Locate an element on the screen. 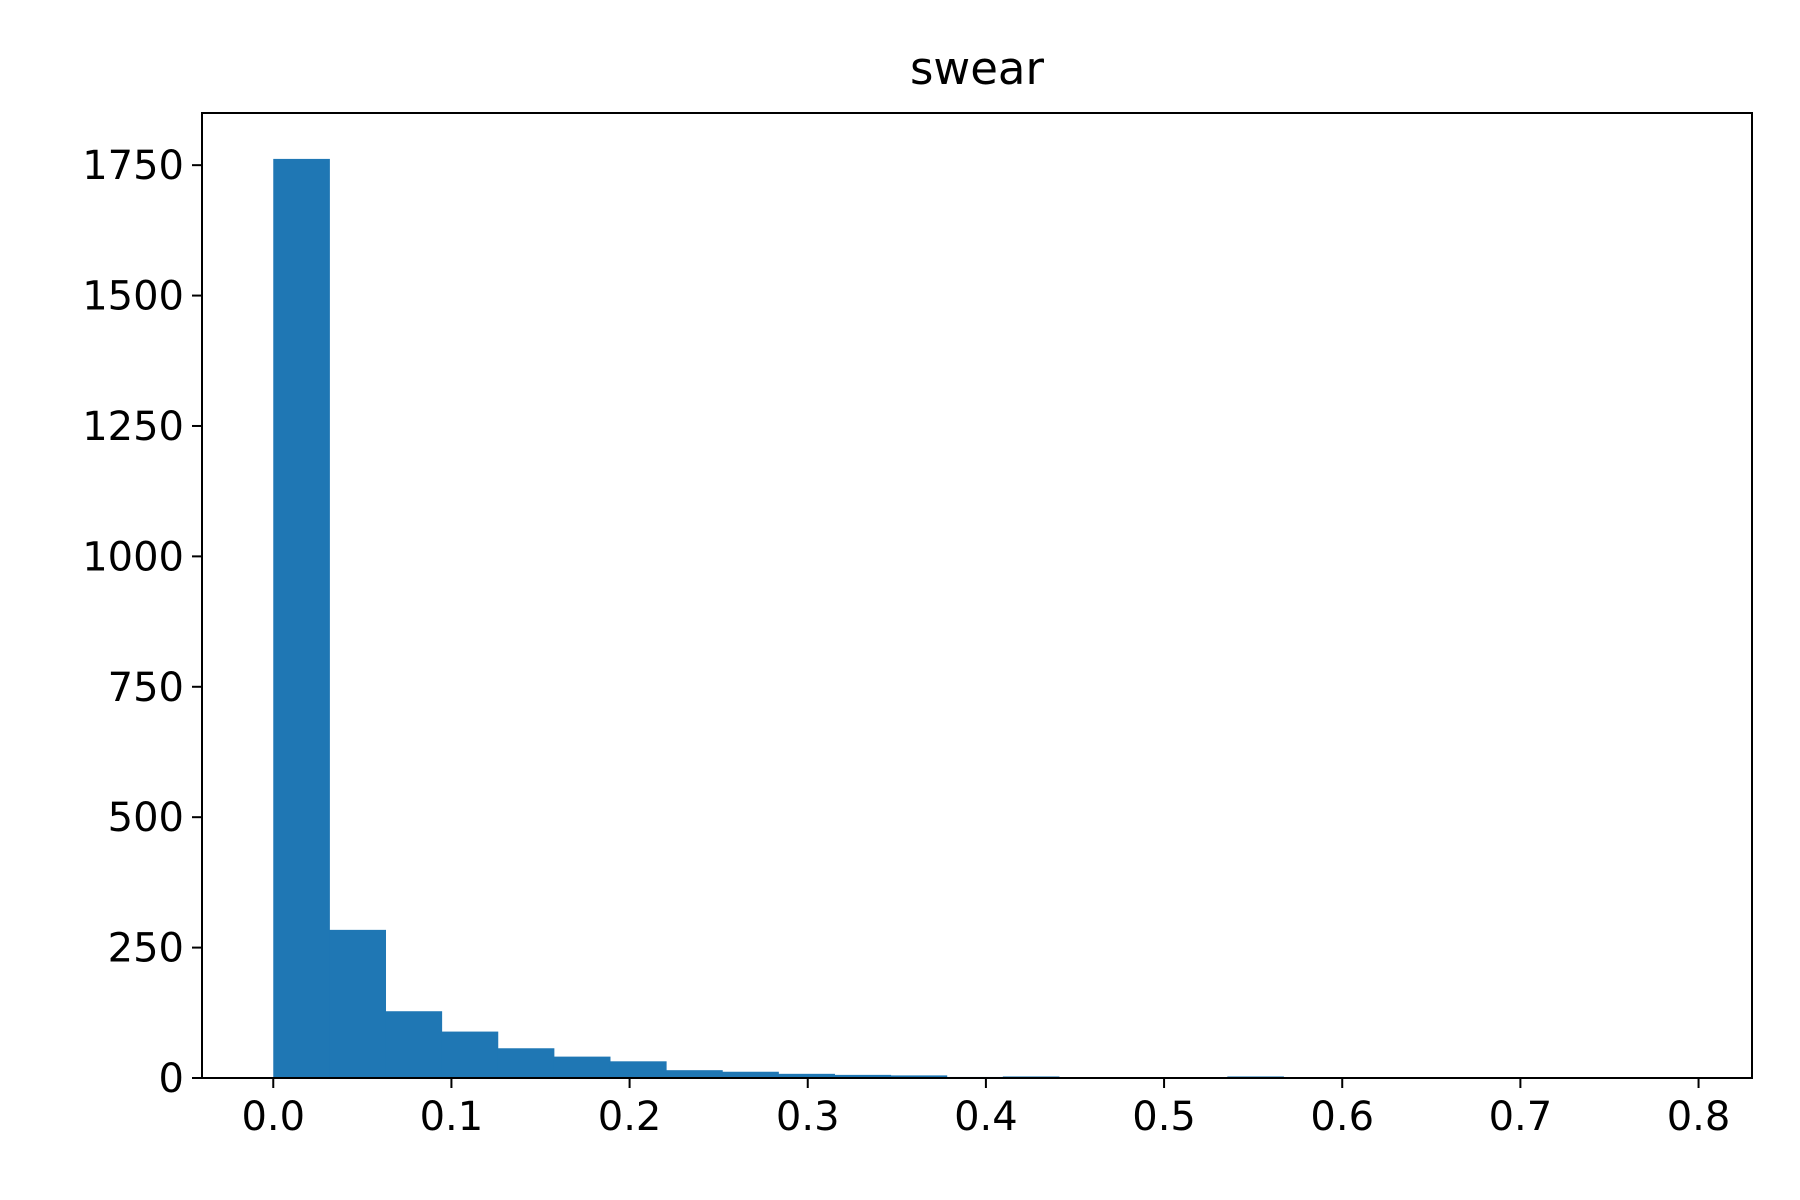 This screenshot has width=1800, height=1200. x-tick-label: 0.2 is located at coordinates (630, 1117).